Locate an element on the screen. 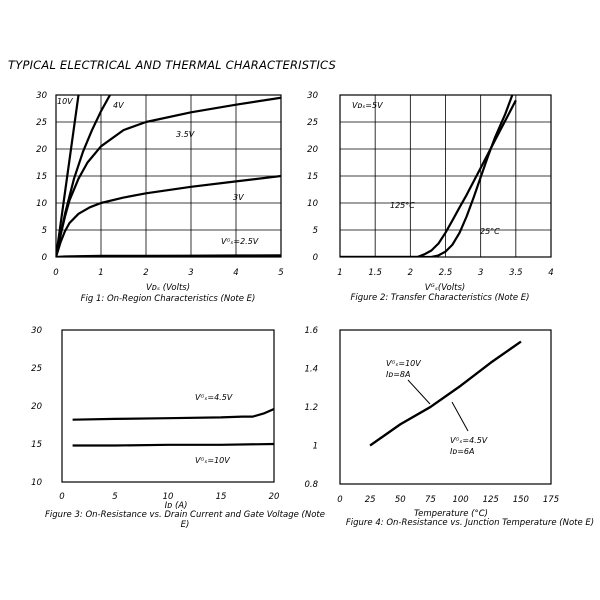  fig1-x-tick-label-2: 2 is located at coordinates (145, 273).